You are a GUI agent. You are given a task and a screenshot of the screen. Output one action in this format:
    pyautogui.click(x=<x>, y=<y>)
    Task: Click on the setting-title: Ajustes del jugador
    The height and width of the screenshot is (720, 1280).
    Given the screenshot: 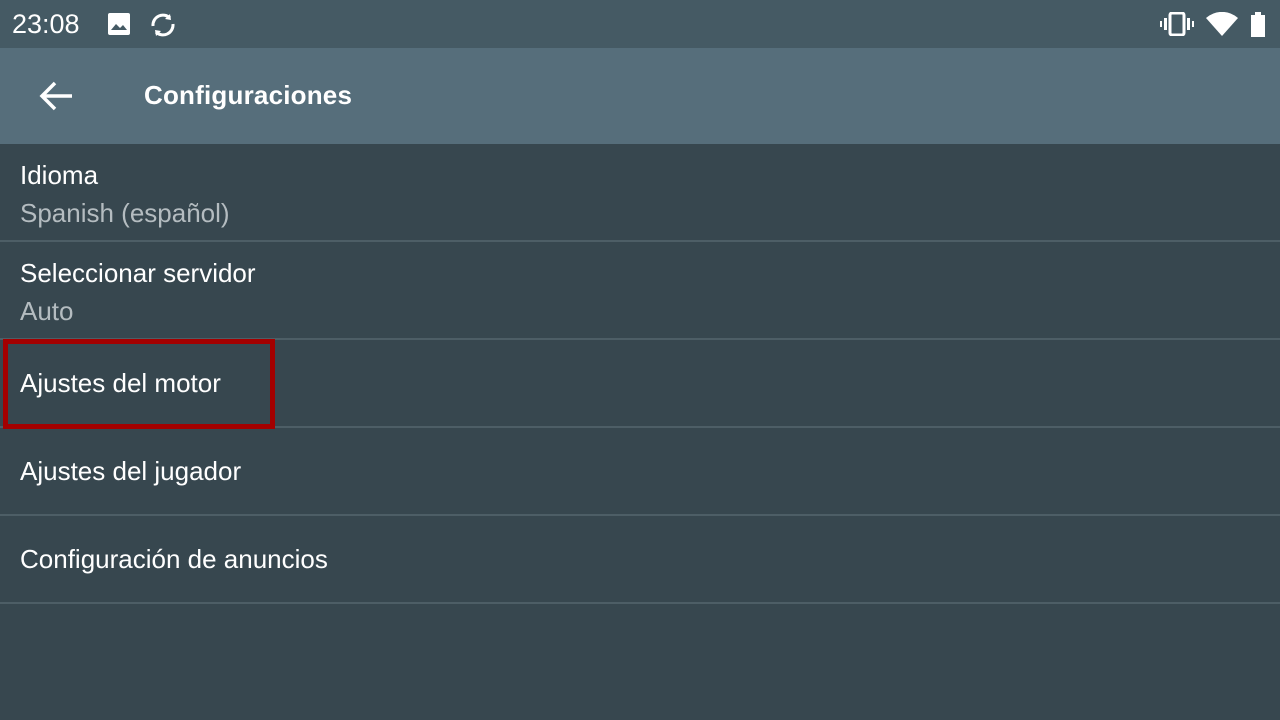 What is the action you would take?
    pyautogui.click(x=131, y=471)
    